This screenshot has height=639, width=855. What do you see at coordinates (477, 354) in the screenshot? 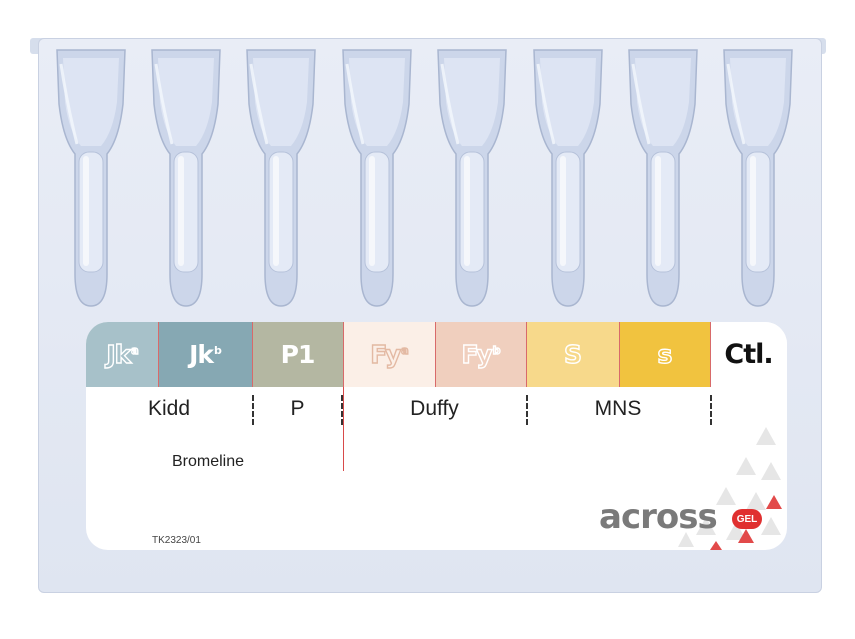
I see `band-fyb-main: Fy` at bounding box center [477, 354].